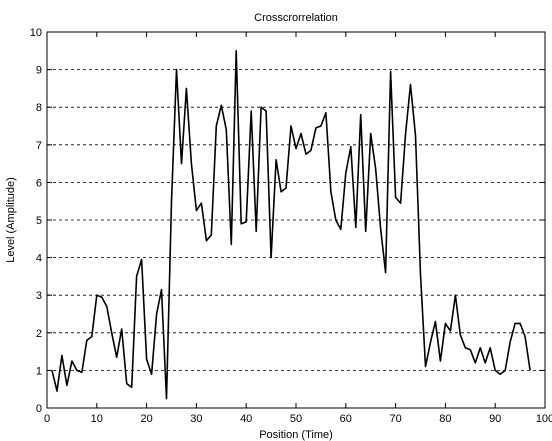  What do you see at coordinates (39, 409) in the screenshot?
I see `y-tick-label: 0` at bounding box center [39, 409].